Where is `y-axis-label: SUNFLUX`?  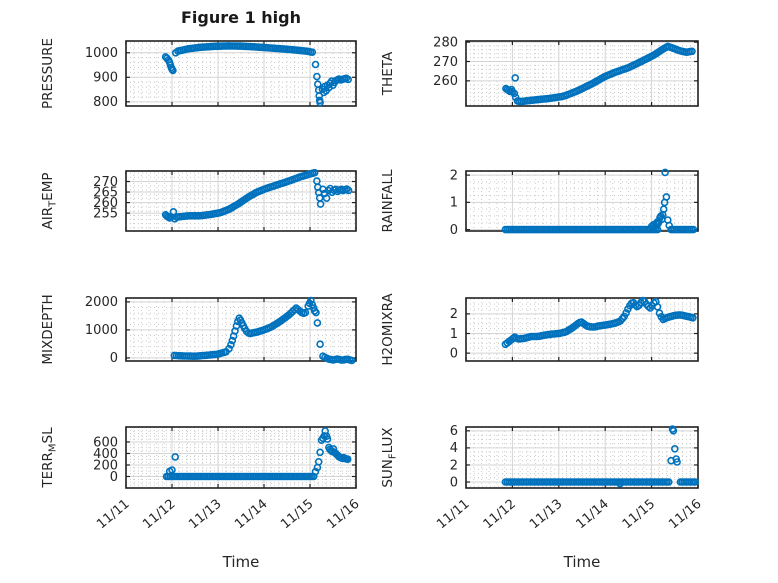
y-axis-label: SUNFLUX is located at coordinates (389, 457).